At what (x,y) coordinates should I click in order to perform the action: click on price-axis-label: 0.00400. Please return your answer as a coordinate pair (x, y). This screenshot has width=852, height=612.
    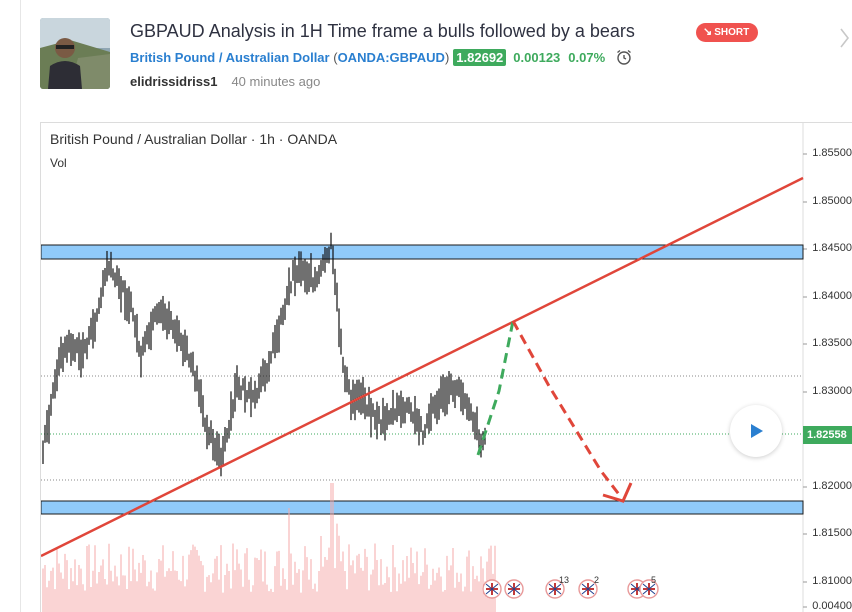
    Looking at the image, I should click on (832, 606).